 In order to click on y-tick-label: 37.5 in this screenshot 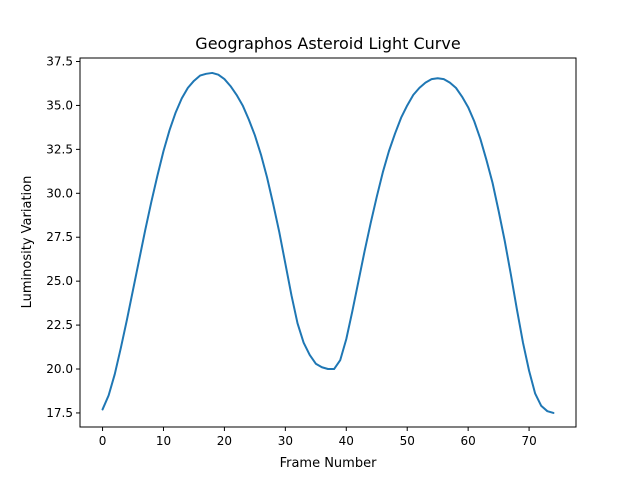, I will do `click(59, 62)`.